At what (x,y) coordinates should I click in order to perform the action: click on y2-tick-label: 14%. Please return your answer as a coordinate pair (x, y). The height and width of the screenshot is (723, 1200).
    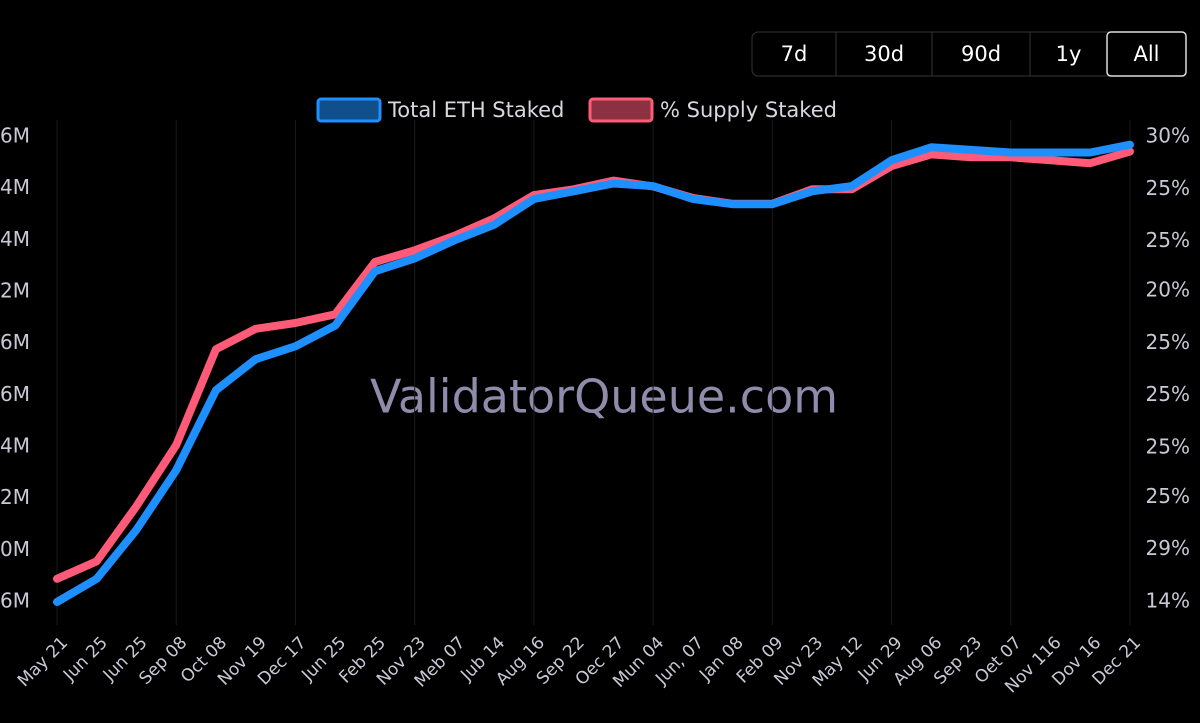
    Looking at the image, I should click on (1168, 601).